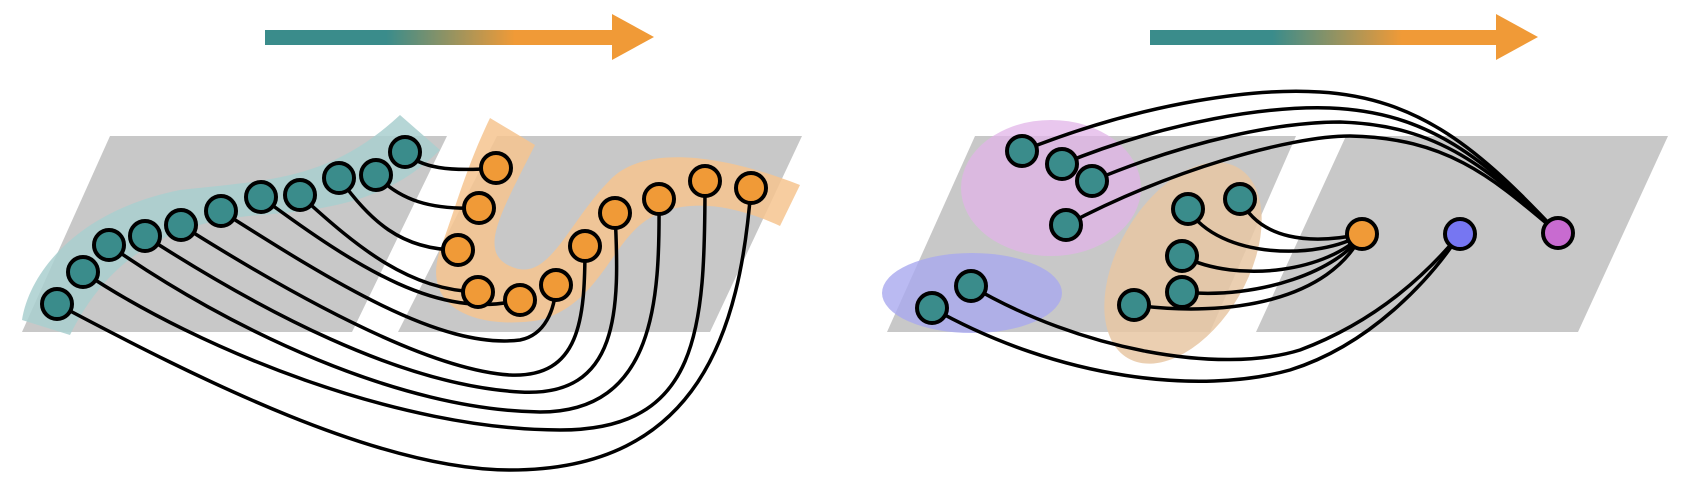 This screenshot has height=499, width=1686. Describe the element at coordinates (1362, 234) in the screenshot. I see `orange-target-node` at that location.